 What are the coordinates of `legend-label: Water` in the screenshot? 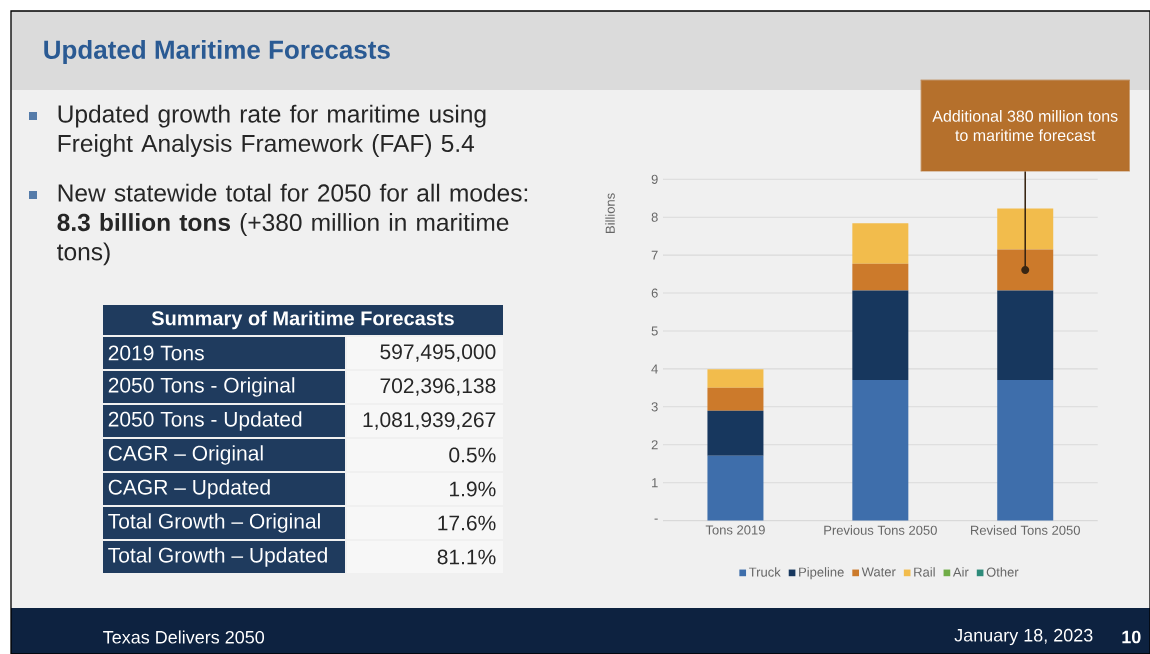 It's located at (878, 572).